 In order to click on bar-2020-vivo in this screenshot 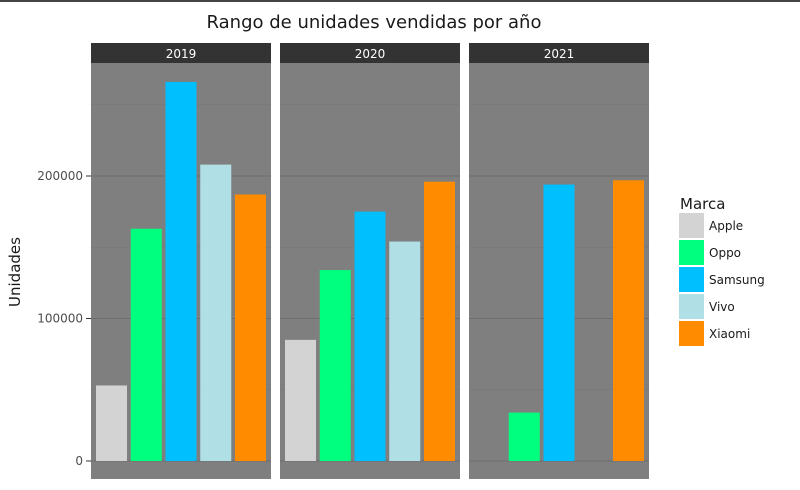, I will do `click(405, 351)`.